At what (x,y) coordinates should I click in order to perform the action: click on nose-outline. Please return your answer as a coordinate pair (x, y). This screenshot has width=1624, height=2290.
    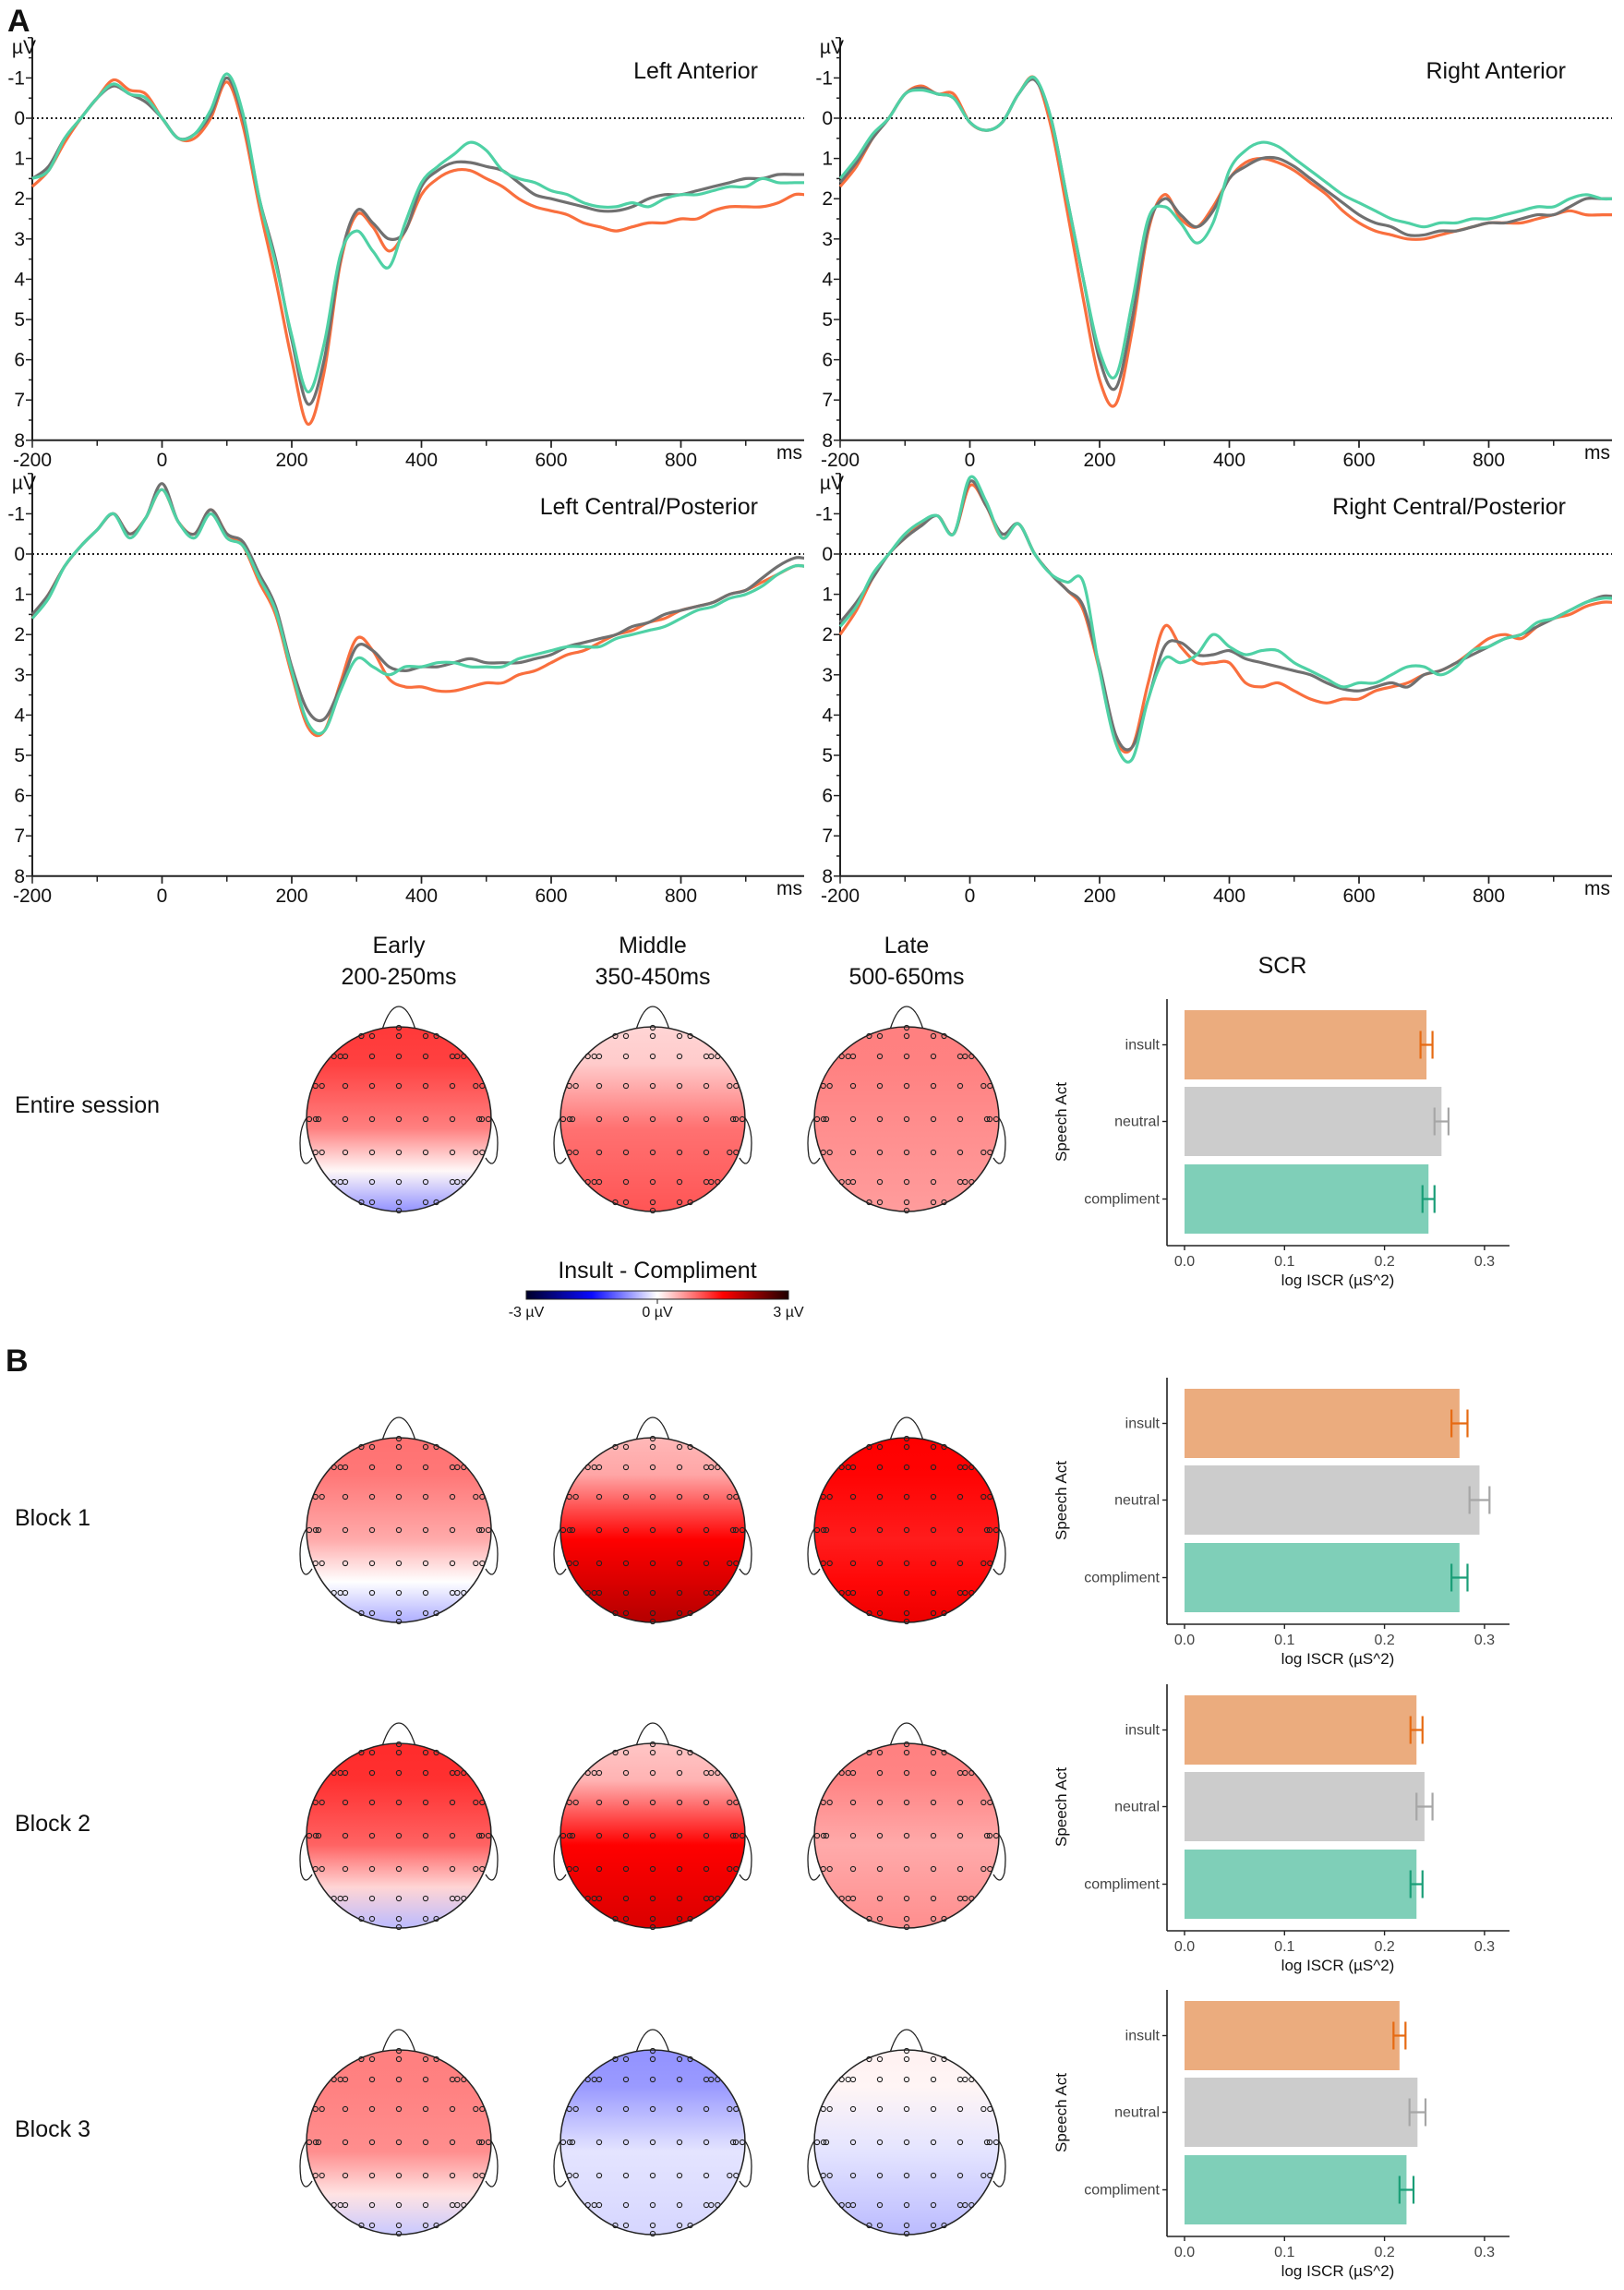
    Looking at the image, I should click on (652, 1428).